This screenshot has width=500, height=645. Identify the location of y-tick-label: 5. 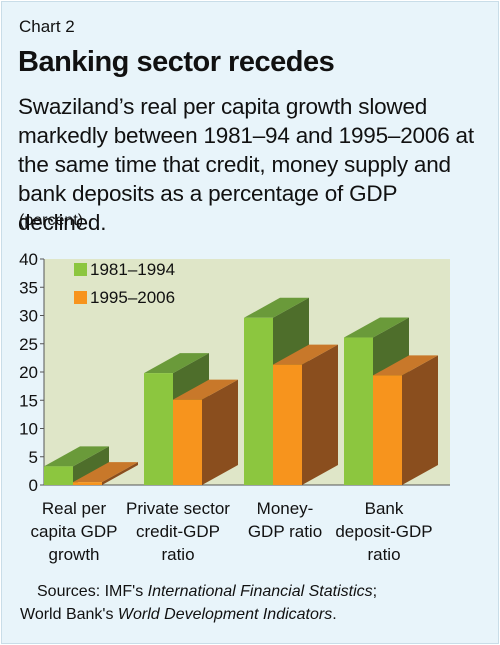
(33, 457).